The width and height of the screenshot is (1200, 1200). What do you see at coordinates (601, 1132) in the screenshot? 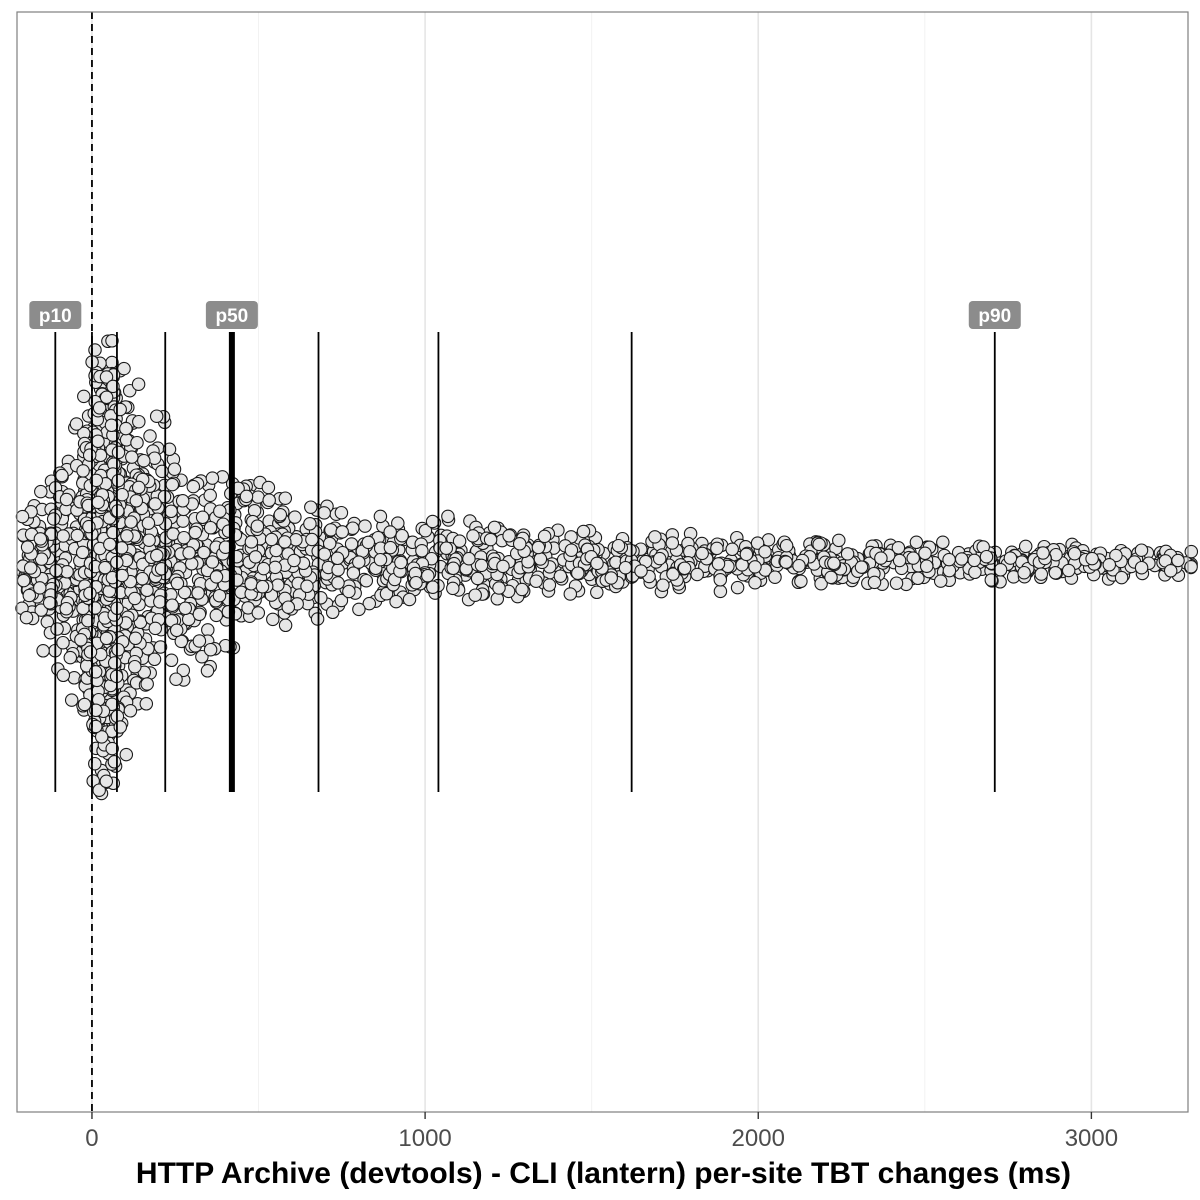
I see `x-axis-ticks: 0 1000 2000 3000` at bounding box center [601, 1132].